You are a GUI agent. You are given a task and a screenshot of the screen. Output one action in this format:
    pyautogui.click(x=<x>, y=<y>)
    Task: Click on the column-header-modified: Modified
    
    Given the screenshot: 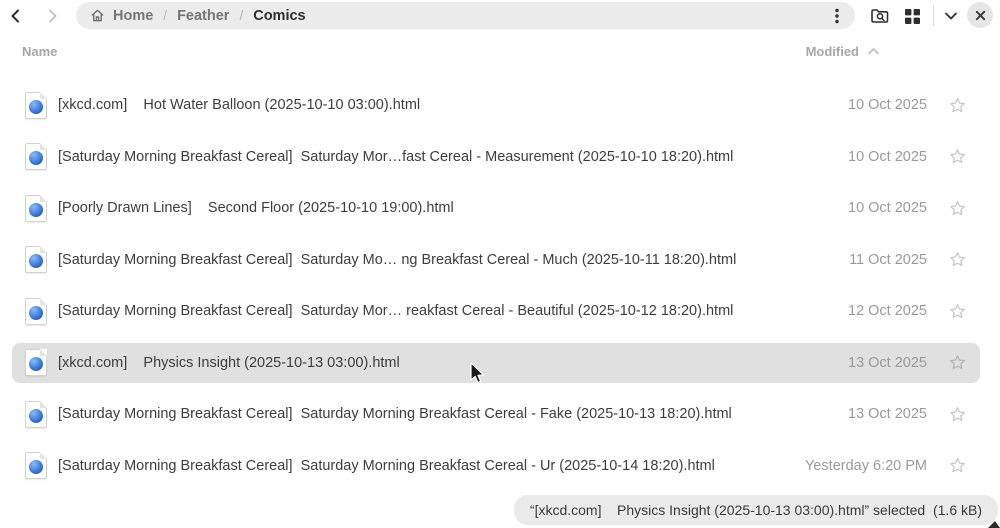 What is the action you would take?
    pyautogui.click(x=843, y=51)
    